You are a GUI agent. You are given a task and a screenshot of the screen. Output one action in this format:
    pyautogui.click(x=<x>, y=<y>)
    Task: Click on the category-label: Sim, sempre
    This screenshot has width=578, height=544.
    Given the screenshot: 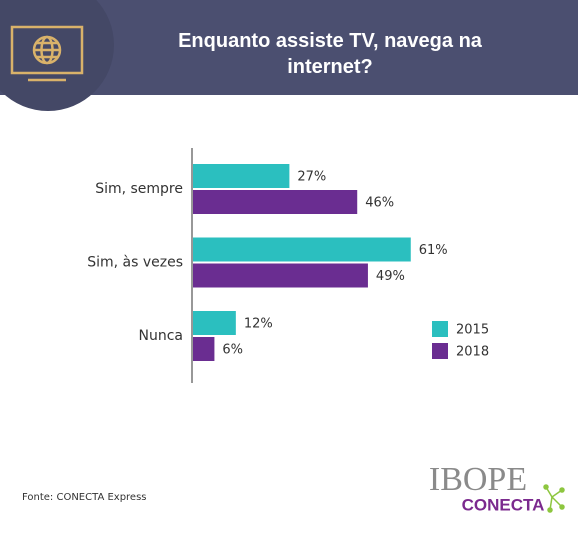 What is the action you would take?
    pyautogui.click(x=139, y=189)
    